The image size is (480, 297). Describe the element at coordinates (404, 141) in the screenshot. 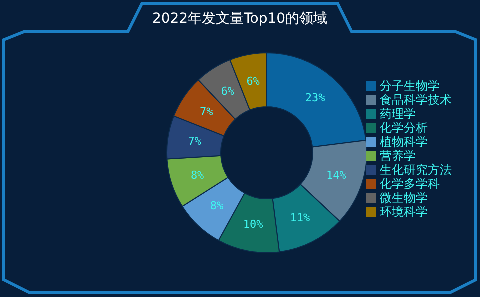

I see `legend-label: 植物科学` at that location.